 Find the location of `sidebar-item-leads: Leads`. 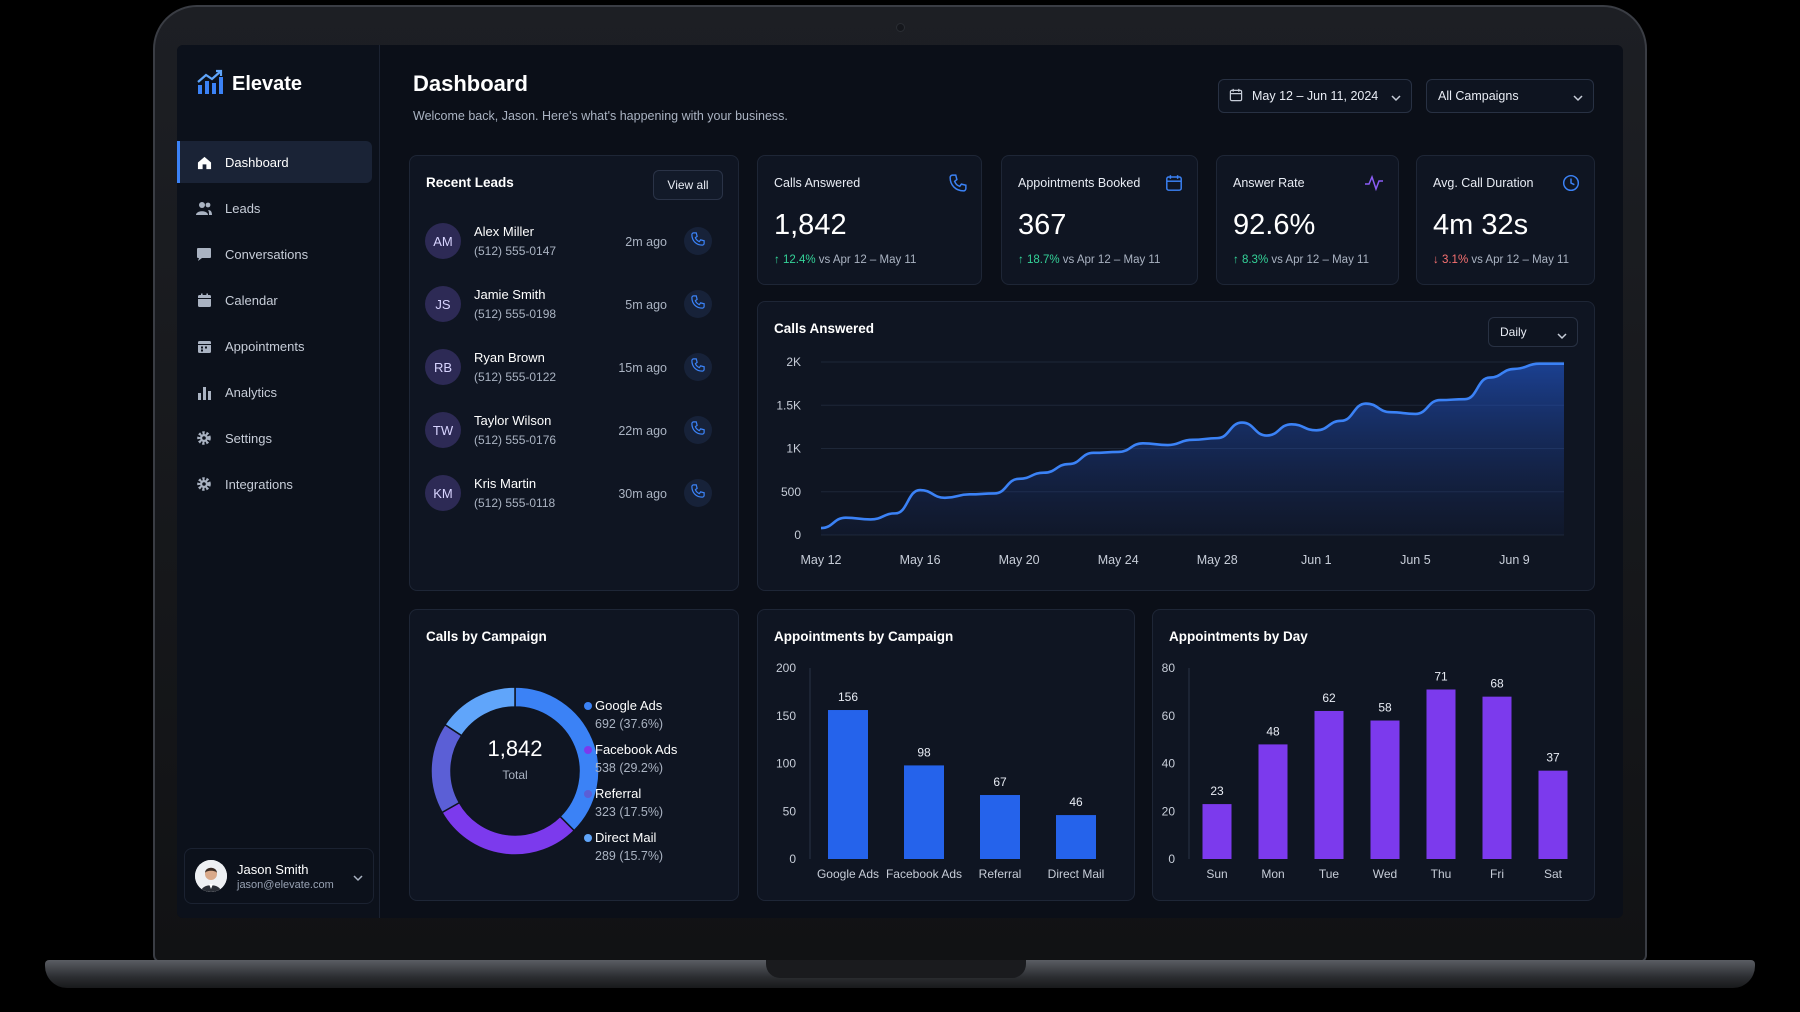

sidebar-item-leads: Leads is located at coordinates (274, 208).